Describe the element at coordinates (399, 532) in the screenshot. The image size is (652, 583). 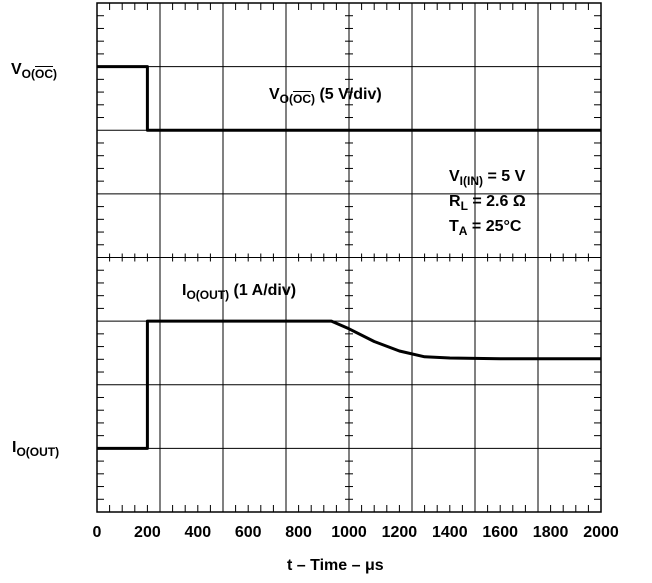
I see `x-tick-label: 1200` at that location.